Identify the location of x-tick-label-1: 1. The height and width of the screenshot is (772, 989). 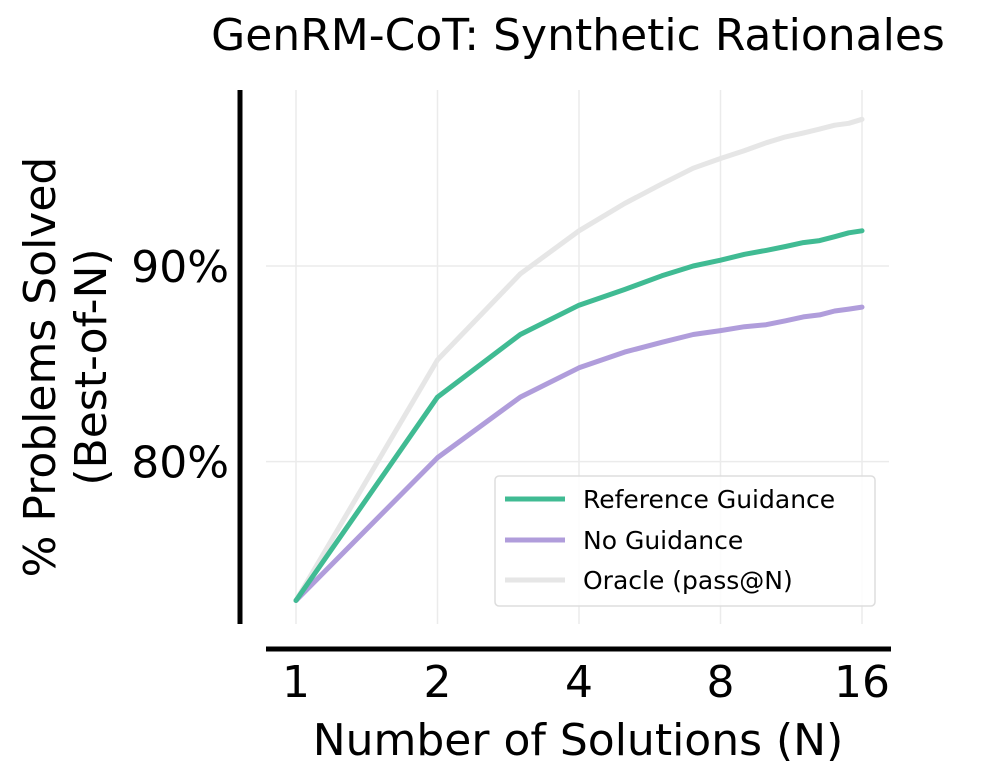
(296, 682).